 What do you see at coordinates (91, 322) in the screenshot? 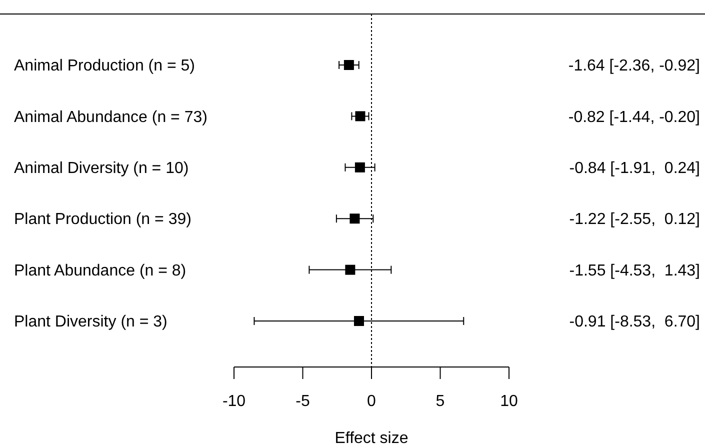
I see `y-tick-label: Plant Diversity (n = 3)` at bounding box center [91, 322].